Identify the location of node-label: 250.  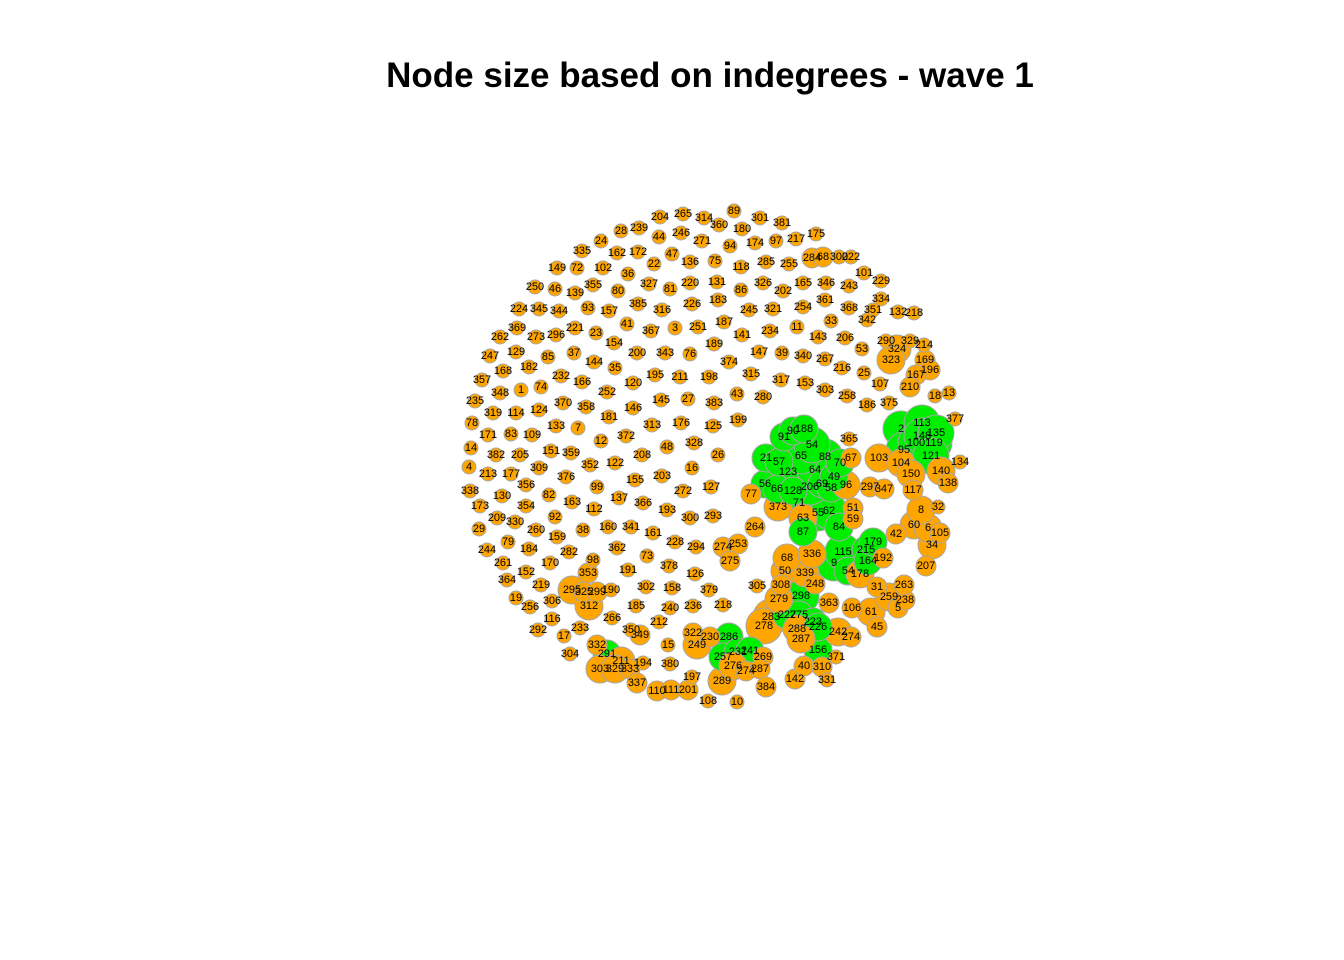
(535, 287).